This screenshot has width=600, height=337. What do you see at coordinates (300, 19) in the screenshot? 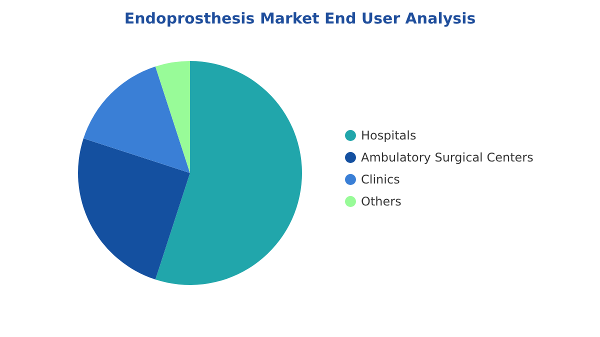
I see `chart-title: Endoprosthesis Market End User Analysis` at bounding box center [300, 19].